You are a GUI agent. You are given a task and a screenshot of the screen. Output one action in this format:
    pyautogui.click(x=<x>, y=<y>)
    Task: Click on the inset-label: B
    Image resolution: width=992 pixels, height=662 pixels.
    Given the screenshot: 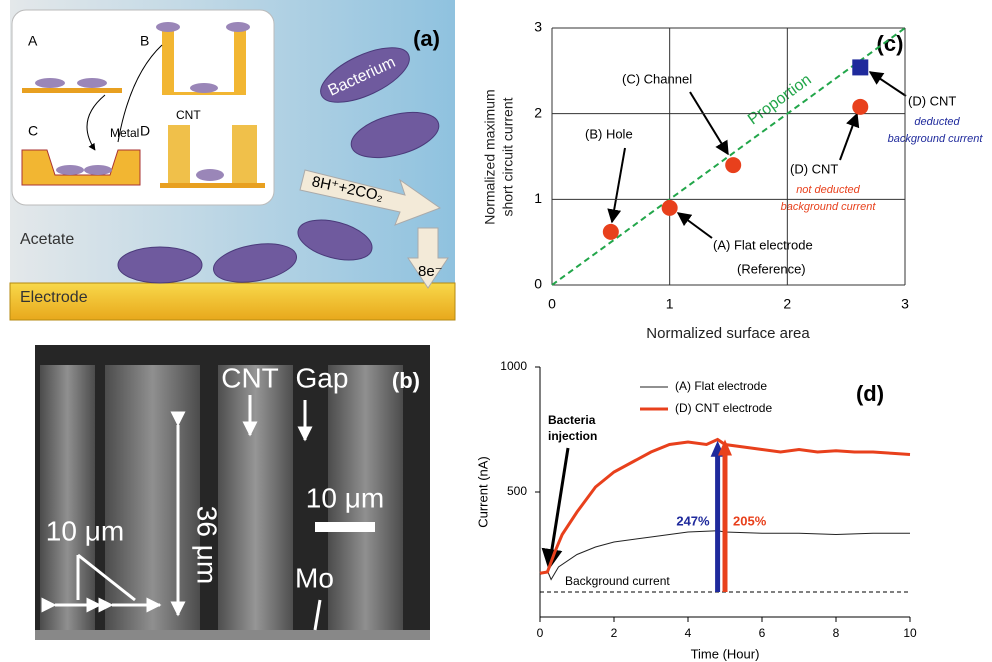 What is the action you would take?
    pyautogui.click(x=144, y=41)
    